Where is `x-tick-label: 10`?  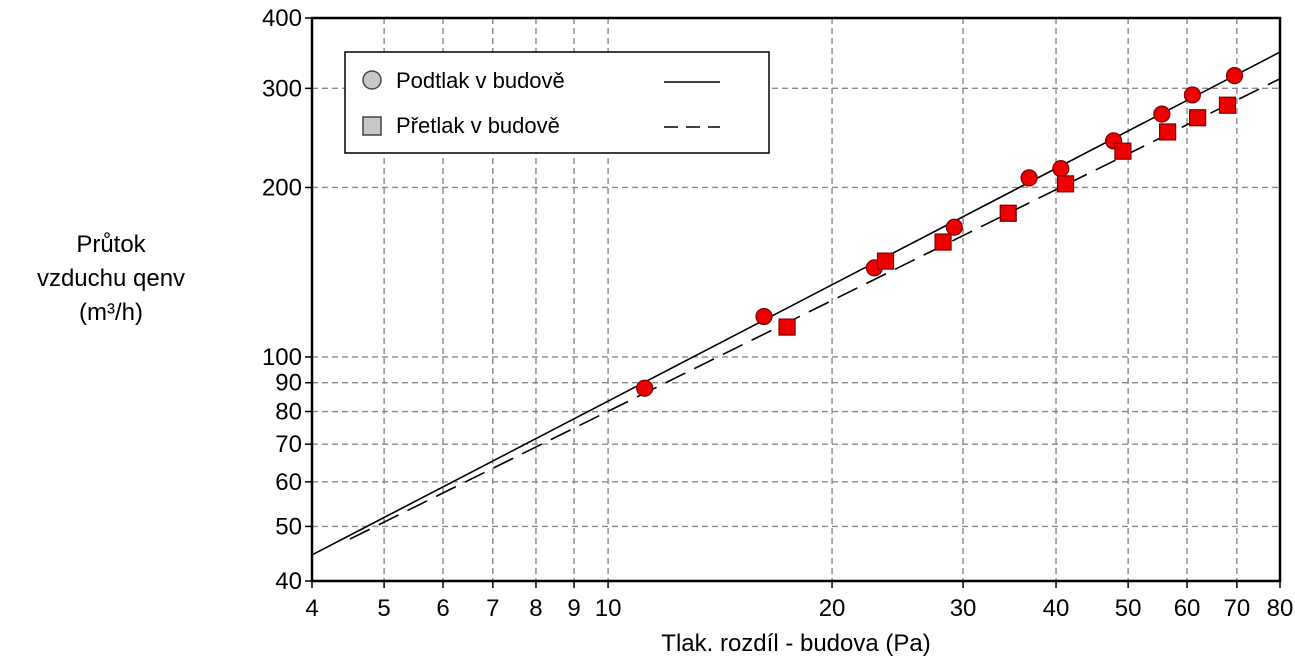
x-tick-label: 10 is located at coordinates (608, 608).